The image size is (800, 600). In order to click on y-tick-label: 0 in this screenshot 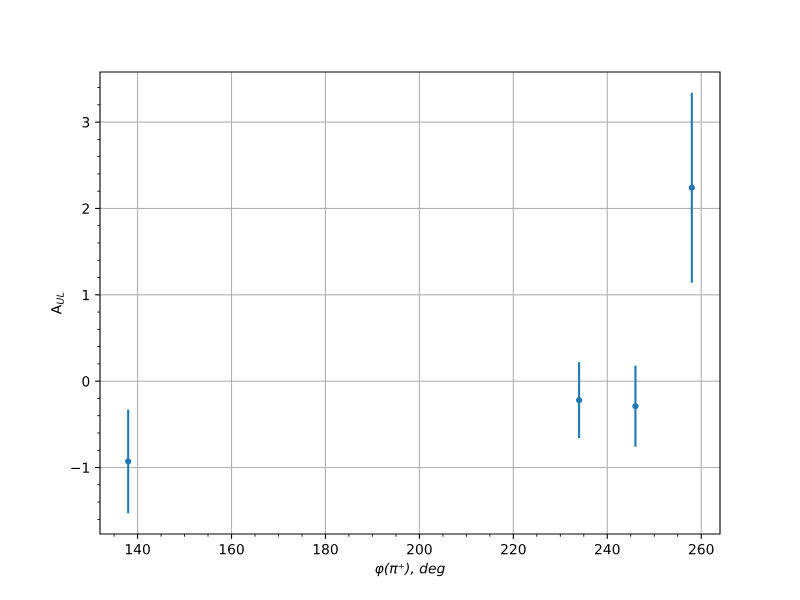, I will do `click(86, 381)`.